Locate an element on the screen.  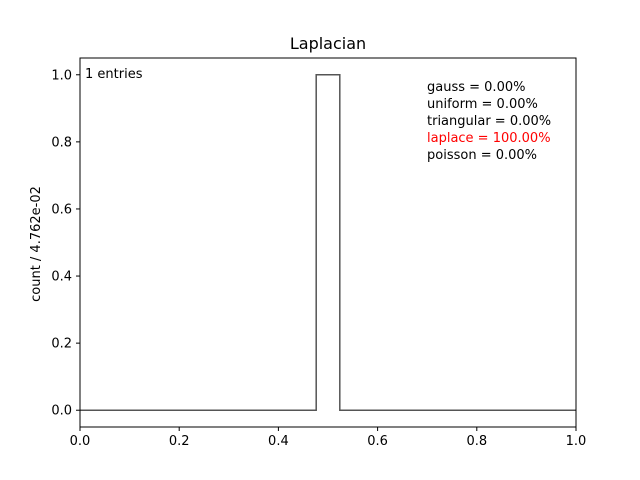
y-tick-label: 0.8 is located at coordinates (61, 142).